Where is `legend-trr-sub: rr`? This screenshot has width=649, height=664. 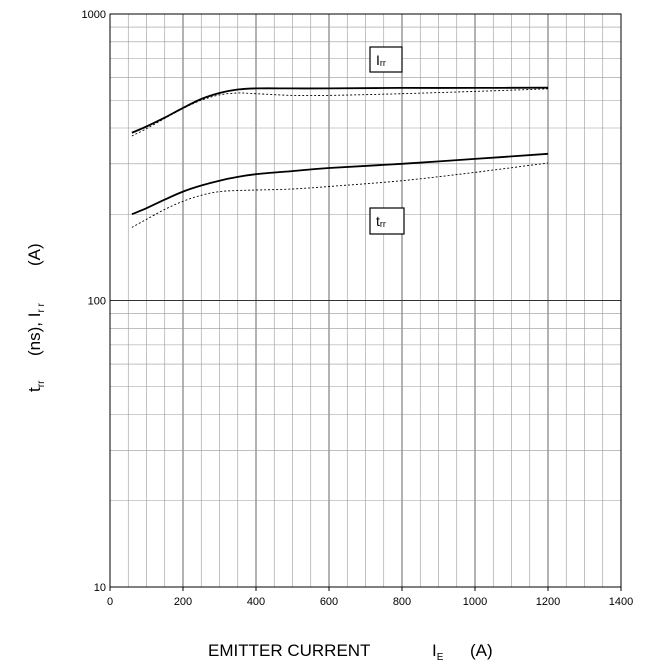
legend-trr-sub: rr is located at coordinates (383, 224).